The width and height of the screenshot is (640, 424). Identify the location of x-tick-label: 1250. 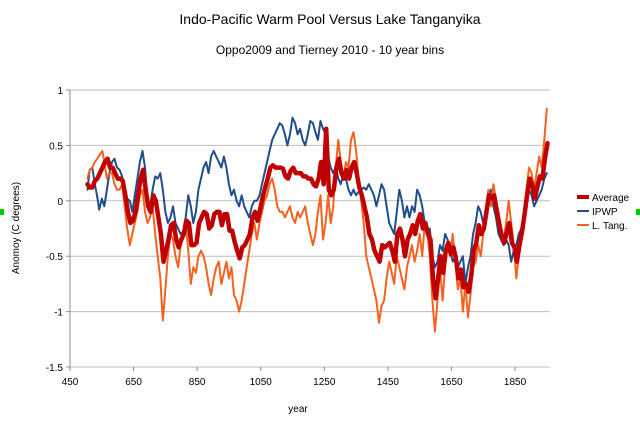
(324, 382).